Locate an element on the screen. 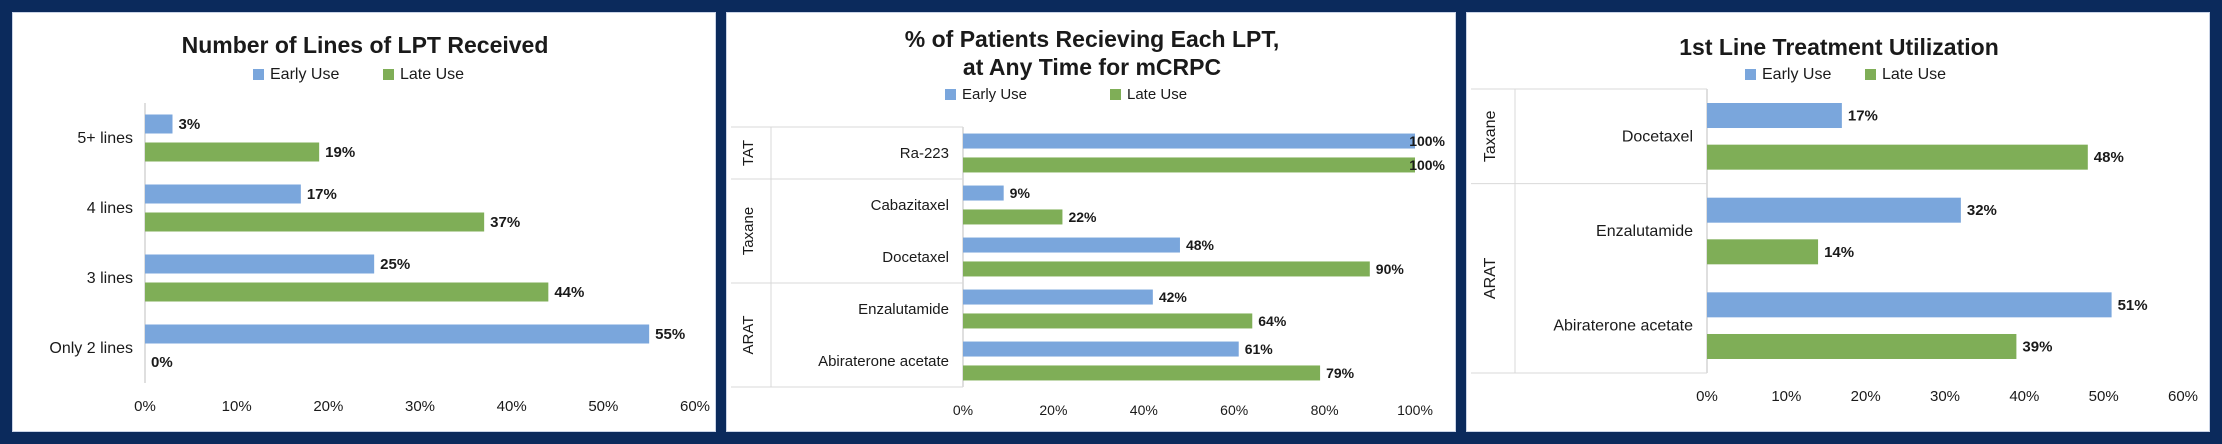 This screenshot has width=2222, height=444. category-group-label: TAT is located at coordinates (748, 153).